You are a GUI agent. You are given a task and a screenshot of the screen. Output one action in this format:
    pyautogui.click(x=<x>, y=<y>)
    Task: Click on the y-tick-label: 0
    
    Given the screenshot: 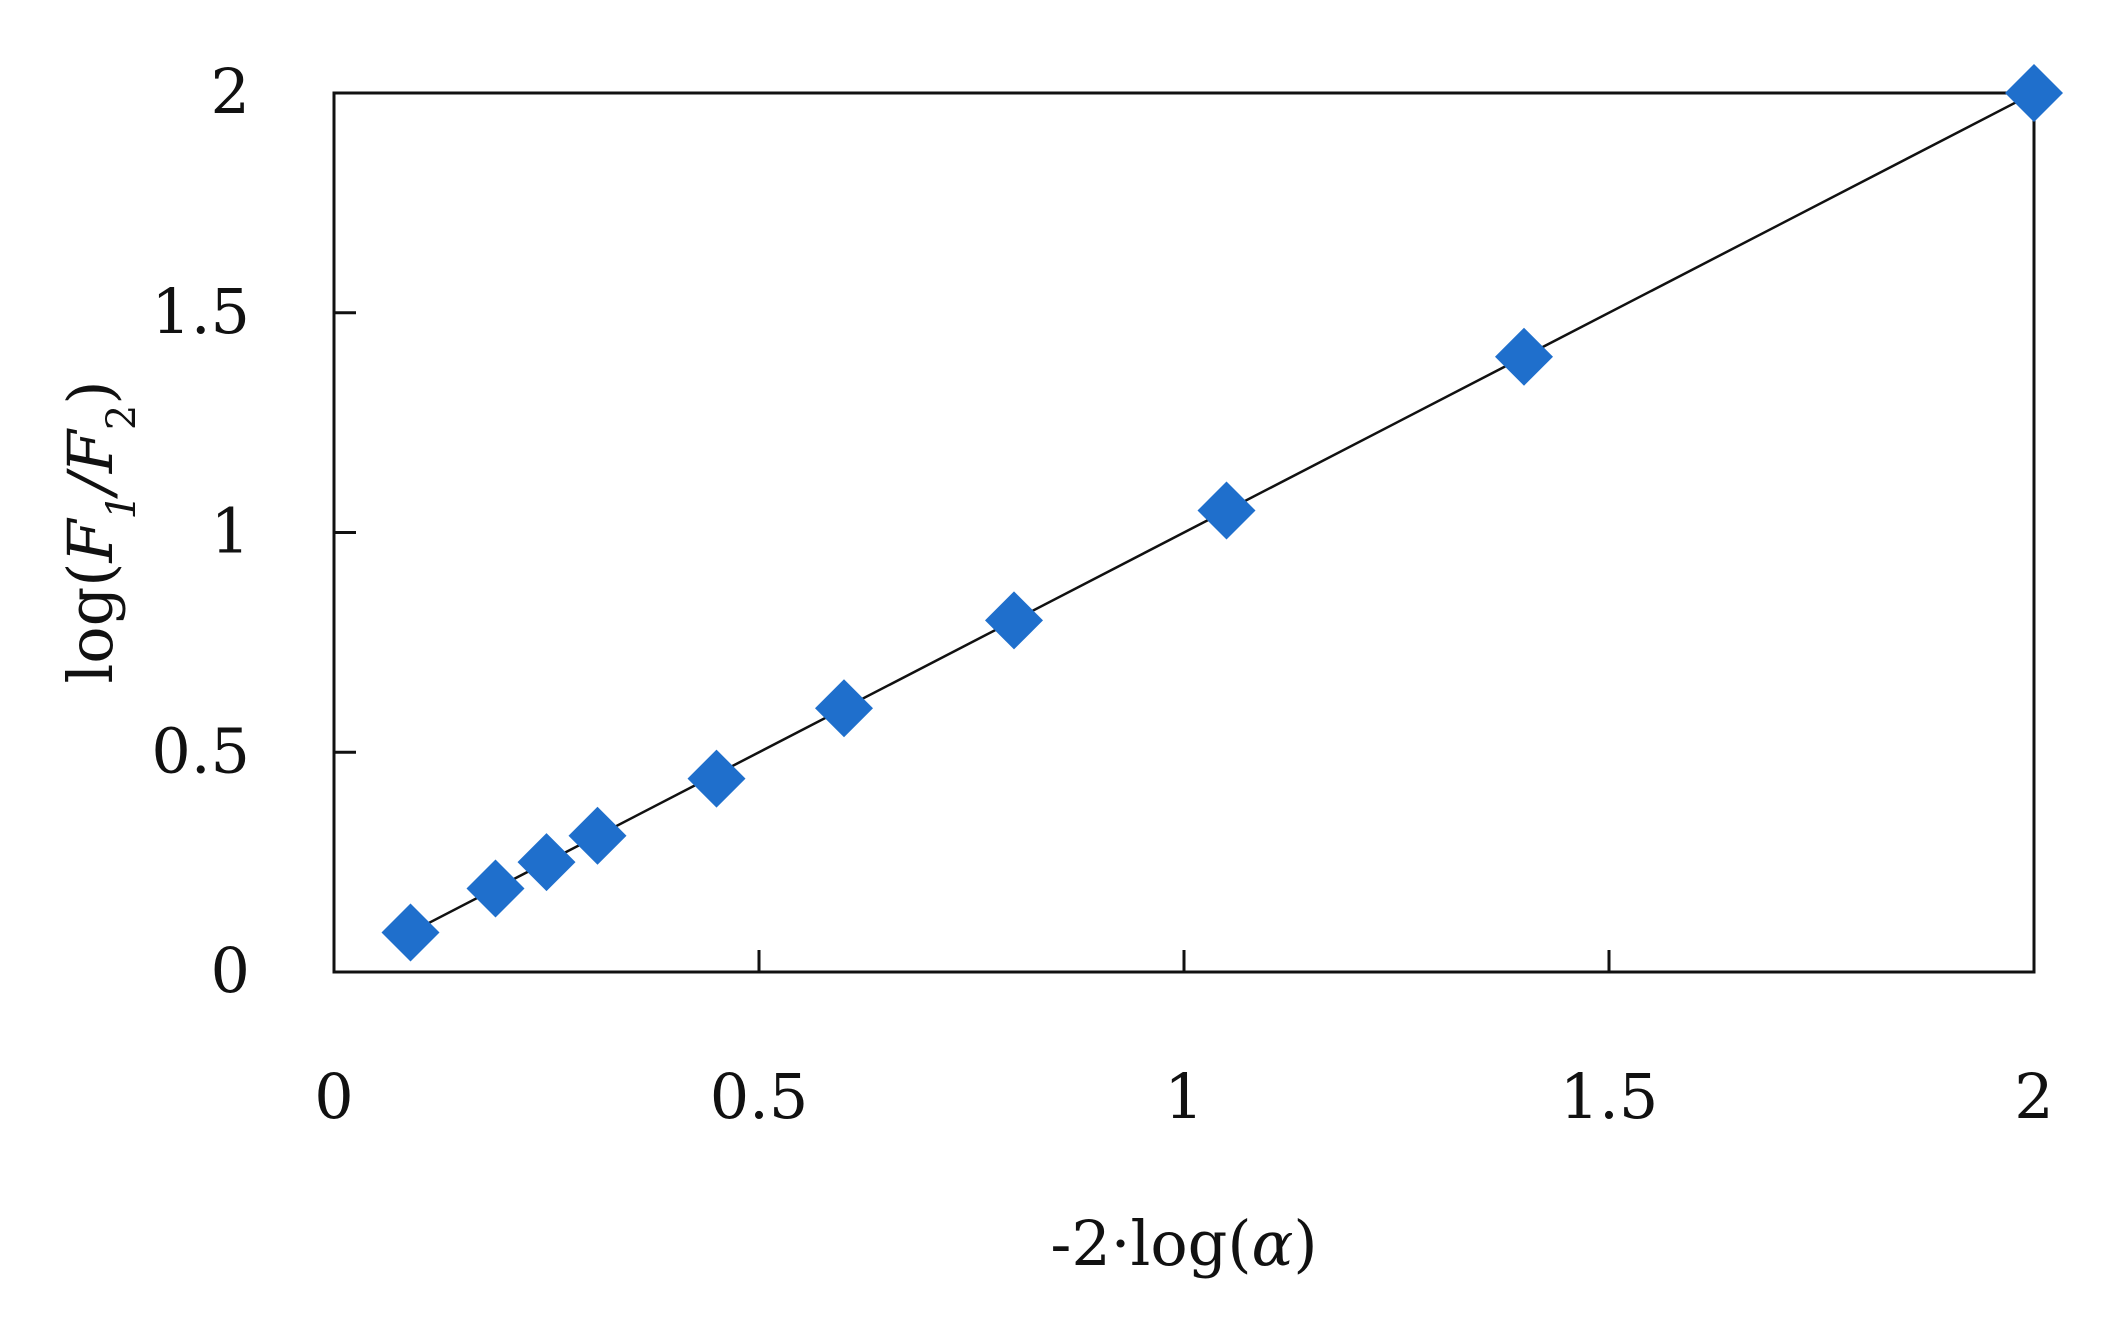 What is the action you would take?
    pyautogui.click(x=230, y=970)
    